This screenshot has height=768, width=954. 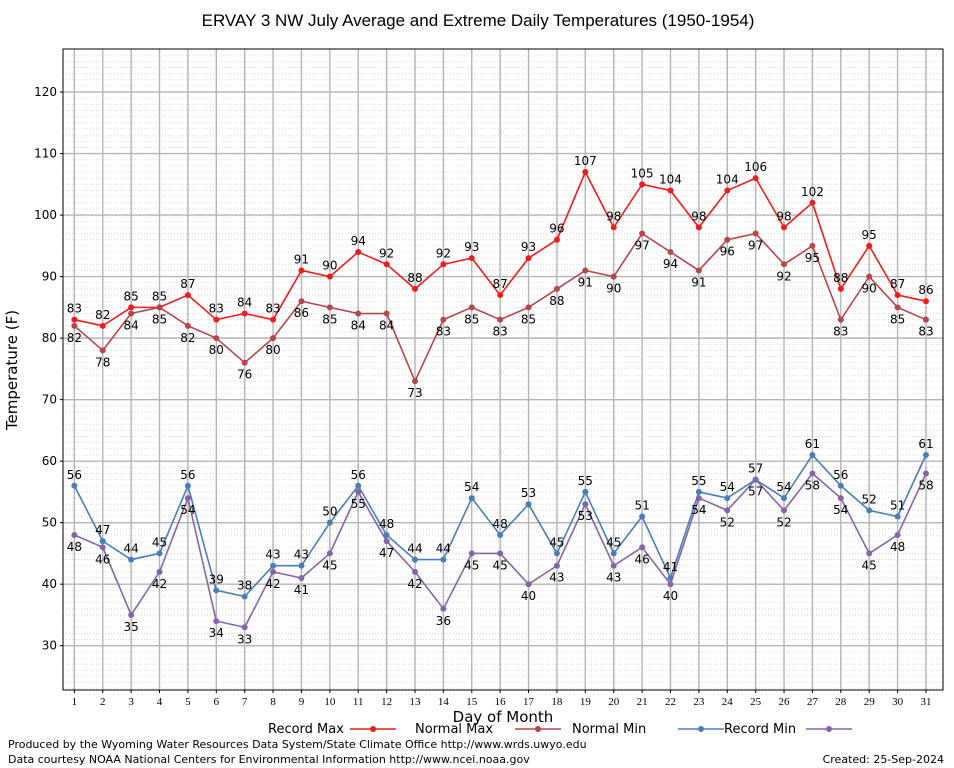 I want to click on created-date: Created: 25-Sep-2024, so click(x=883, y=759).